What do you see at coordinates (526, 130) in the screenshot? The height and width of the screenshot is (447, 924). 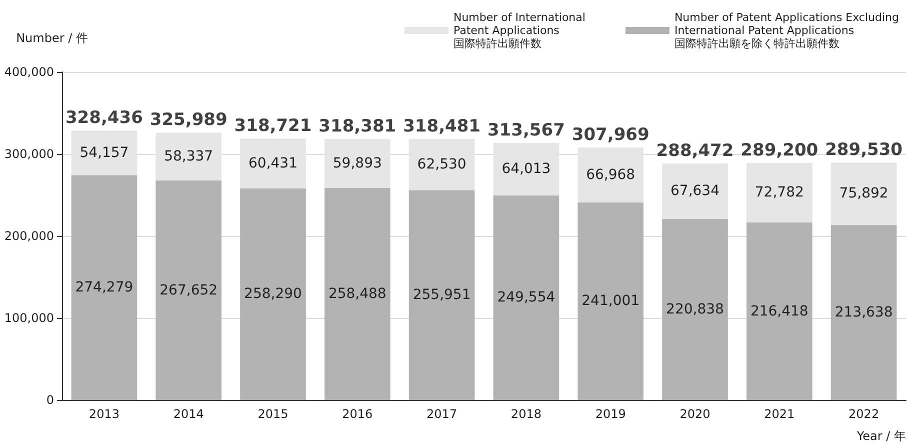 I see `total-label: 313,567` at bounding box center [526, 130].